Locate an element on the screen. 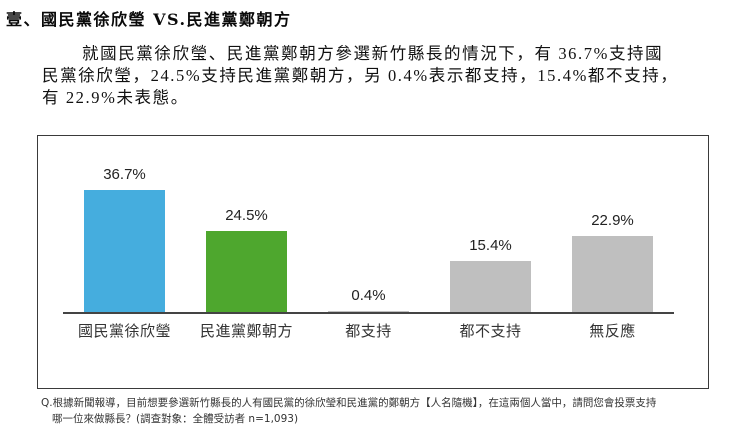 Image resolution: width=750 pixels, height=429 pixels. bar-category-label: 都支持 is located at coordinates (368, 331).